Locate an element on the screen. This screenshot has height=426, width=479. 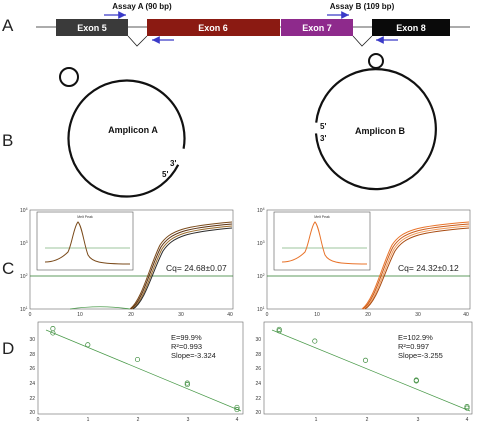
amp-left-xtick-20: 20 is located at coordinates (131, 315).